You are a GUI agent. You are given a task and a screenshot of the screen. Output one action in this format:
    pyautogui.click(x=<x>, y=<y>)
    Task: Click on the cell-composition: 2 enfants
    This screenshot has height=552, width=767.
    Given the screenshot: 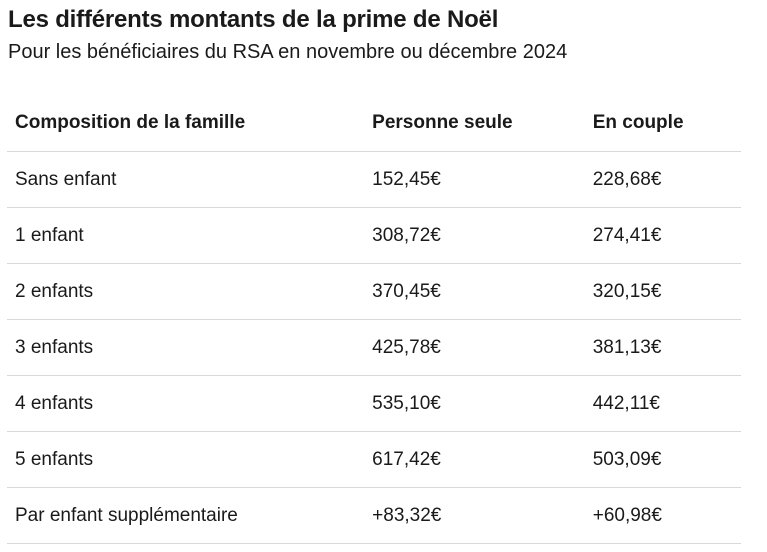 What is the action you would take?
    pyautogui.click(x=190, y=291)
    